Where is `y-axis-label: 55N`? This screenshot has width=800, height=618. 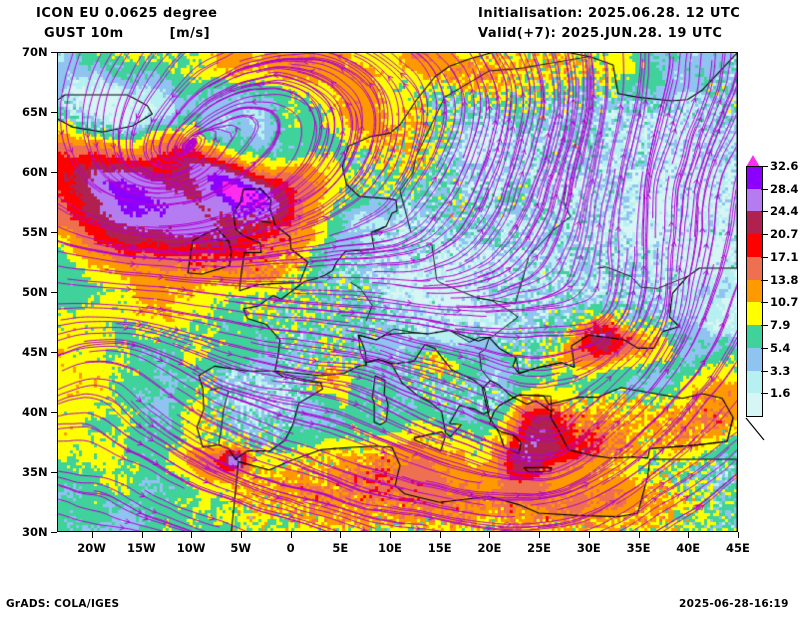 y-axis-label: 55N is located at coordinates (35, 232).